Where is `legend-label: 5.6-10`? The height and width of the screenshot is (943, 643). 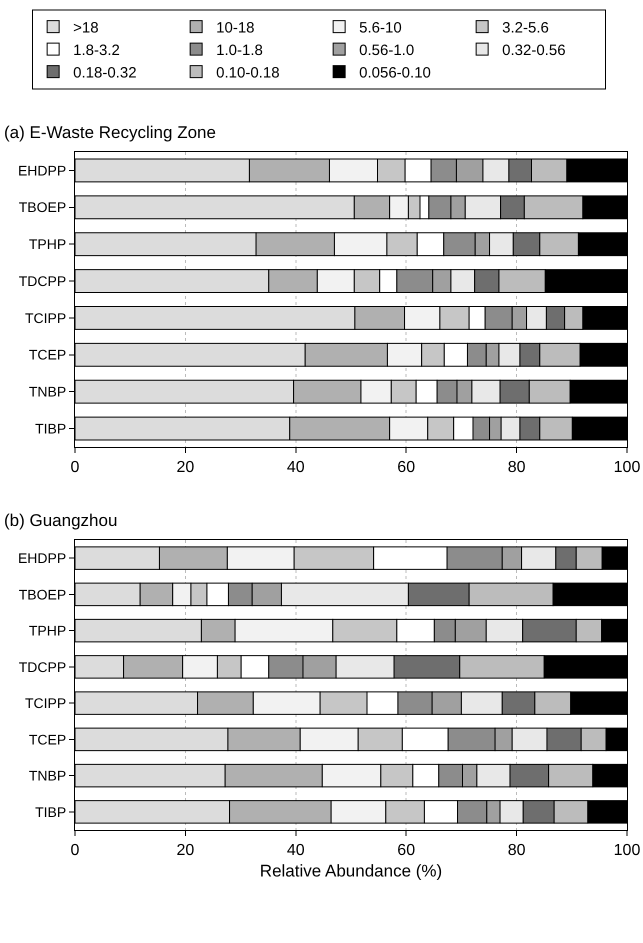 legend-label: 5.6-10 is located at coordinates (380, 28).